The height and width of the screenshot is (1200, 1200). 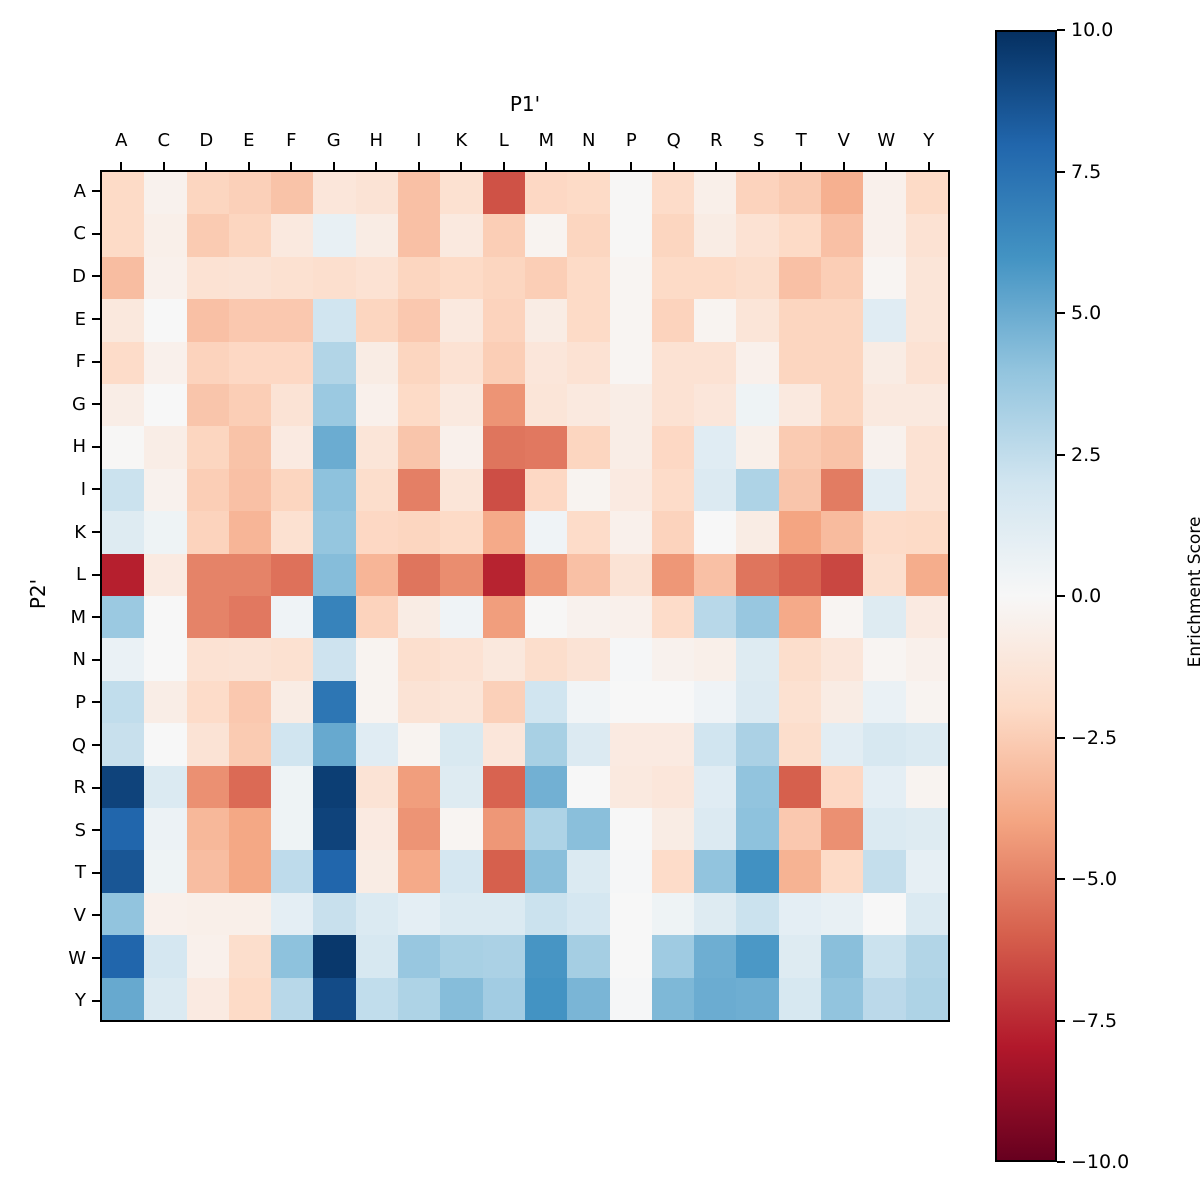 I want to click on y-tick-label: N, so click(x=79, y=660).